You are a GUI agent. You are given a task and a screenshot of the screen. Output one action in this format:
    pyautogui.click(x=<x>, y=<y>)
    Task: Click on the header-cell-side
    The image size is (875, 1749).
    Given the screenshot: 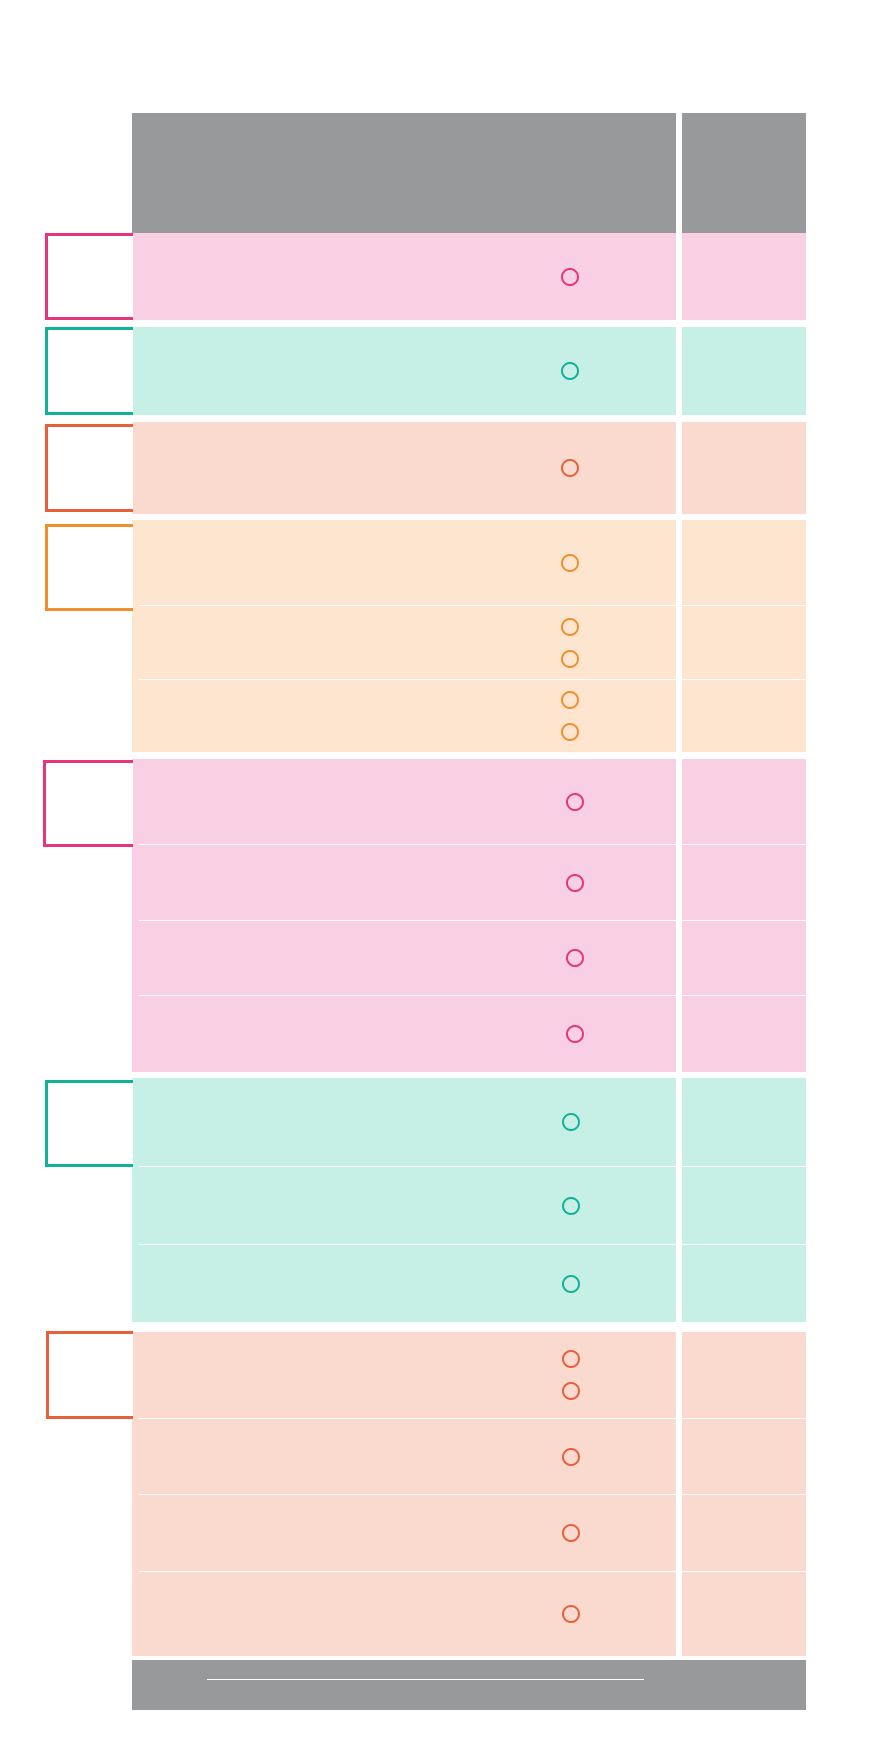 What is the action you would take?
    pyautogui.click(x=744, y=173)
    